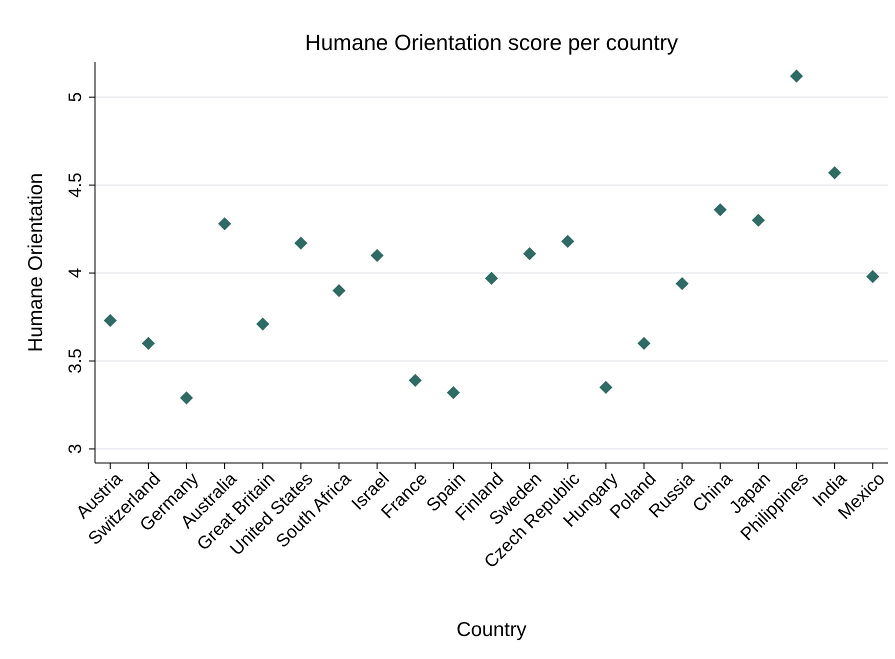 The height and width of the screenshot is (659, 895). What do you see at coordinates (491, 42) in the screenshot?
I see `chart-title: Humane Orientation score per country` at bounding box center [491, 42].